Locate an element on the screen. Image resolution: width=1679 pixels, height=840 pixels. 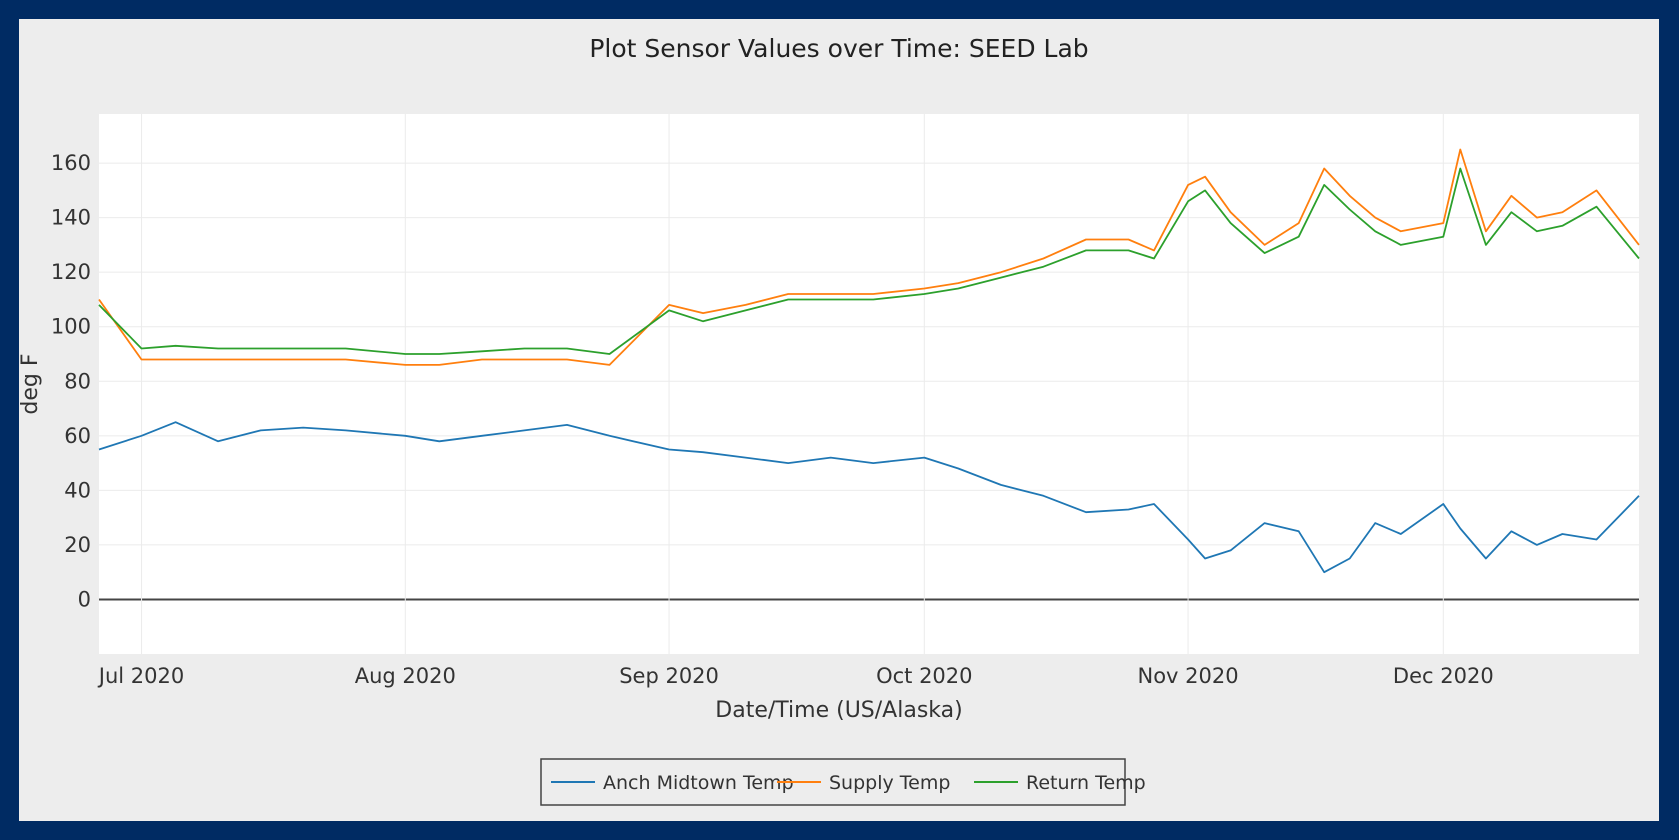
chart-title: Plot Sensor Values over Time: SEED Lab is located at coordinates (838, 48).